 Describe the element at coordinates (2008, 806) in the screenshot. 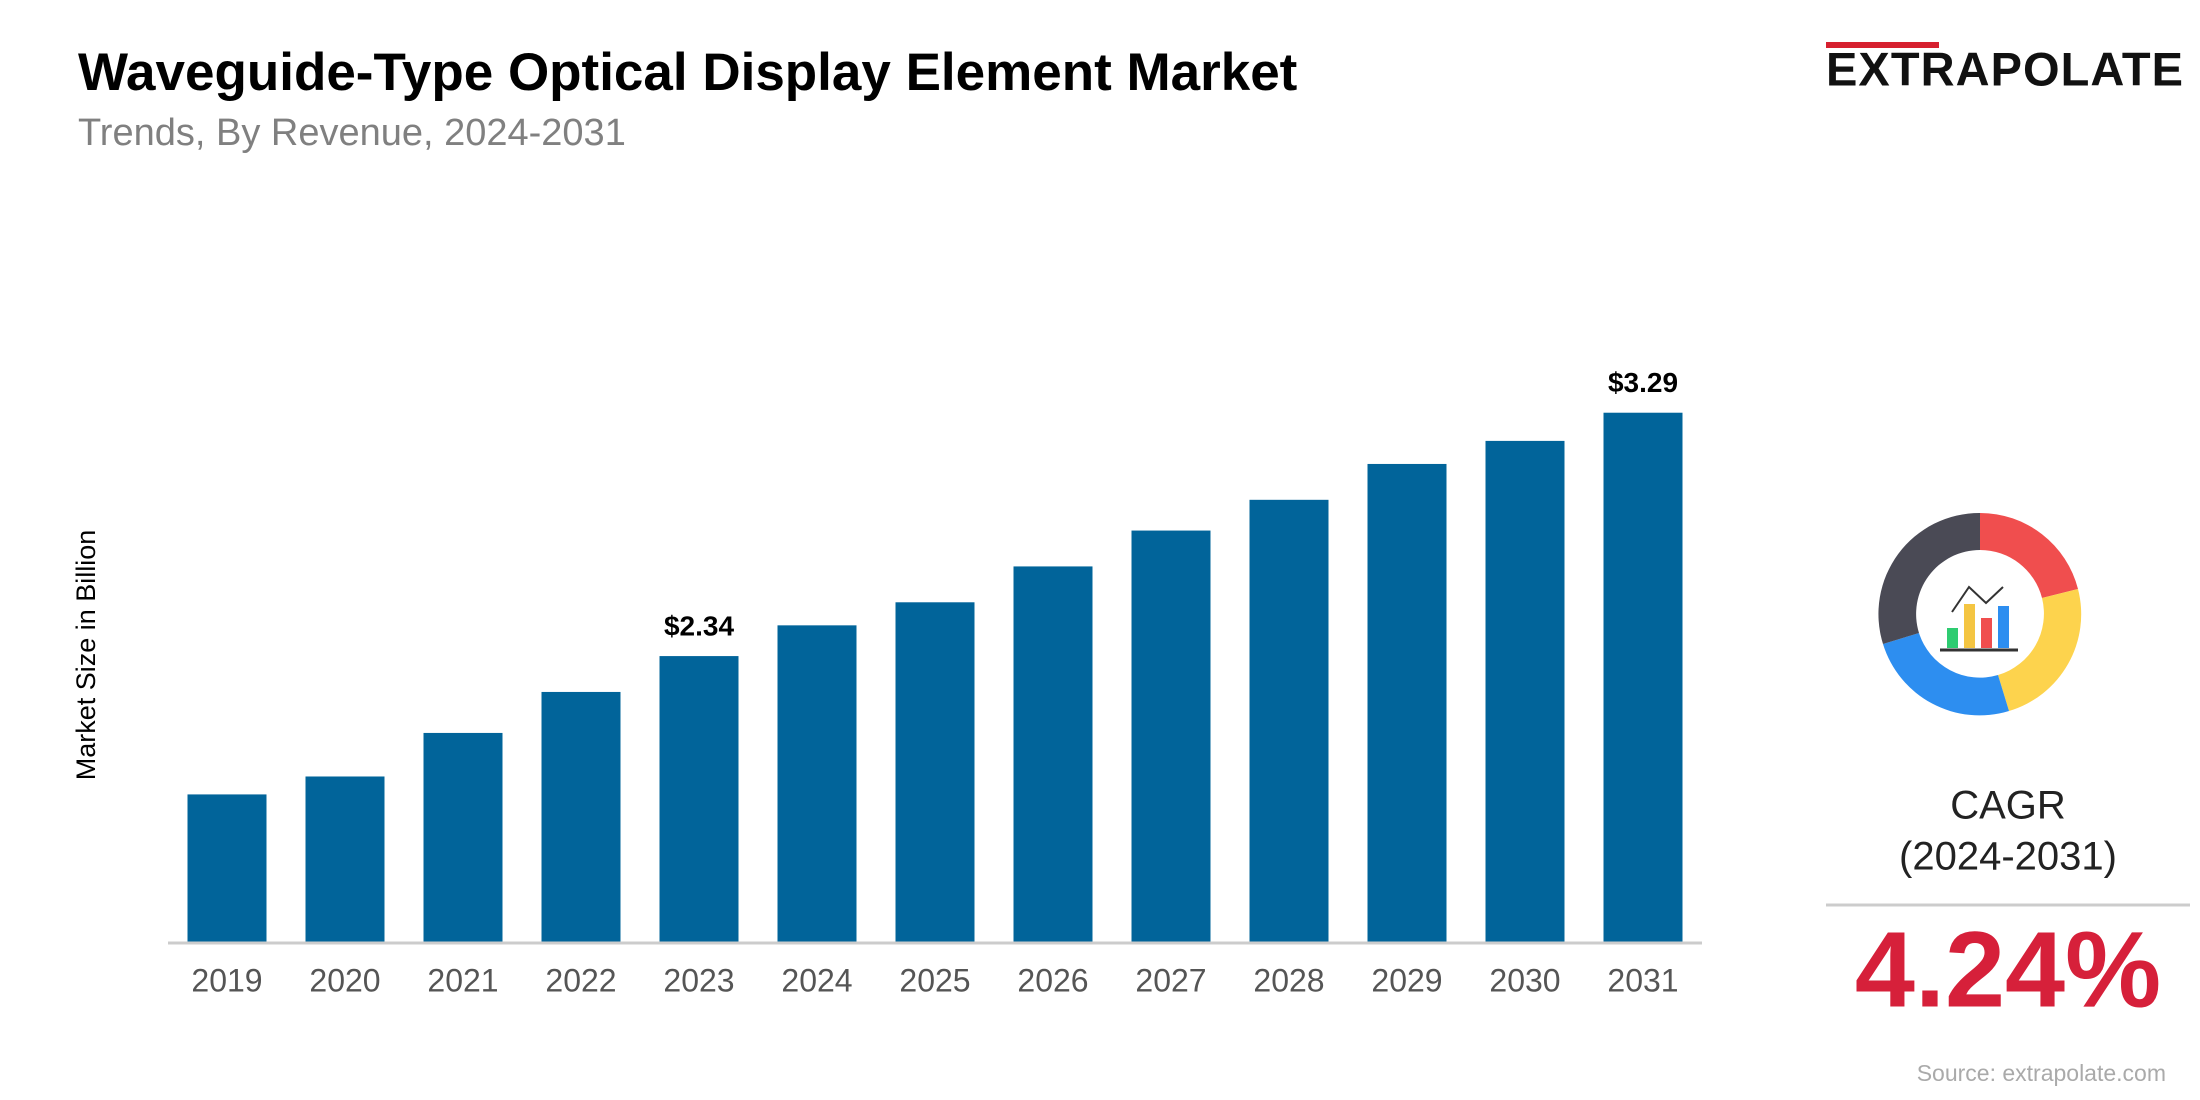

I see `cagr-label: CAGR` at that location.